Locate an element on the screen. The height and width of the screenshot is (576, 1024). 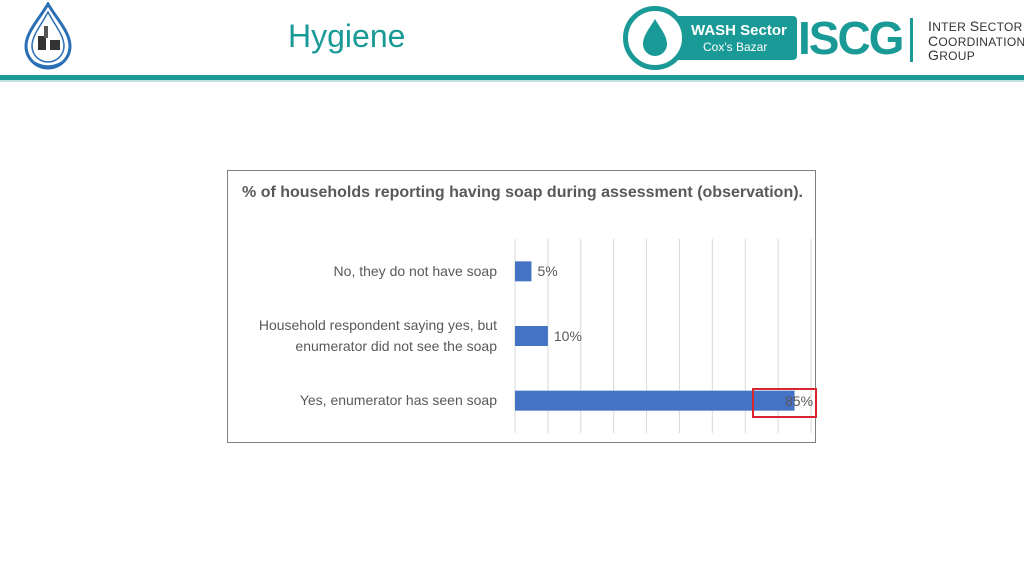
highlight-box is located at coordinates (784, 403).